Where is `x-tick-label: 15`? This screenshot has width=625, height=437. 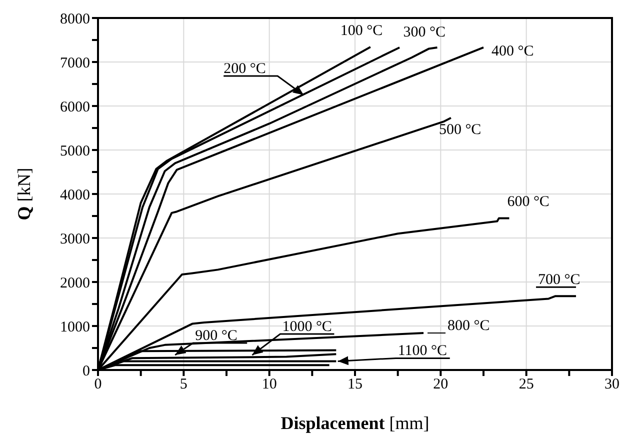 x-tick-label: 15 is located at coordinates (355, 384).